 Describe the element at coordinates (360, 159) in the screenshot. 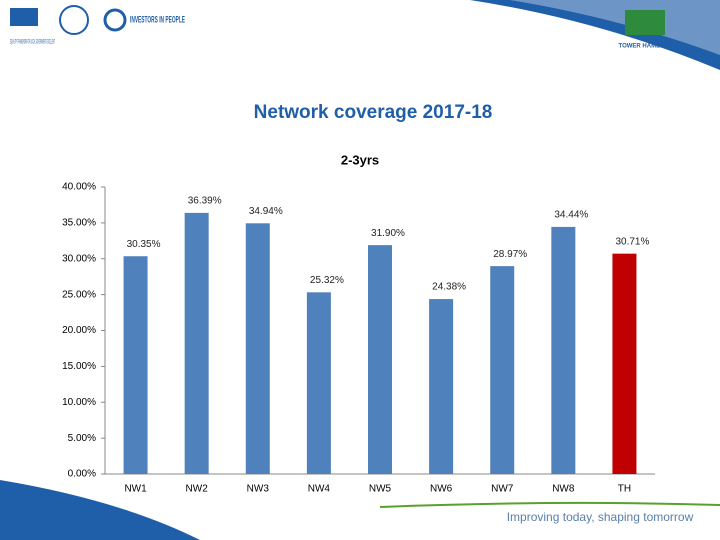

I see `chart-title: 2-3yrs` at that location.